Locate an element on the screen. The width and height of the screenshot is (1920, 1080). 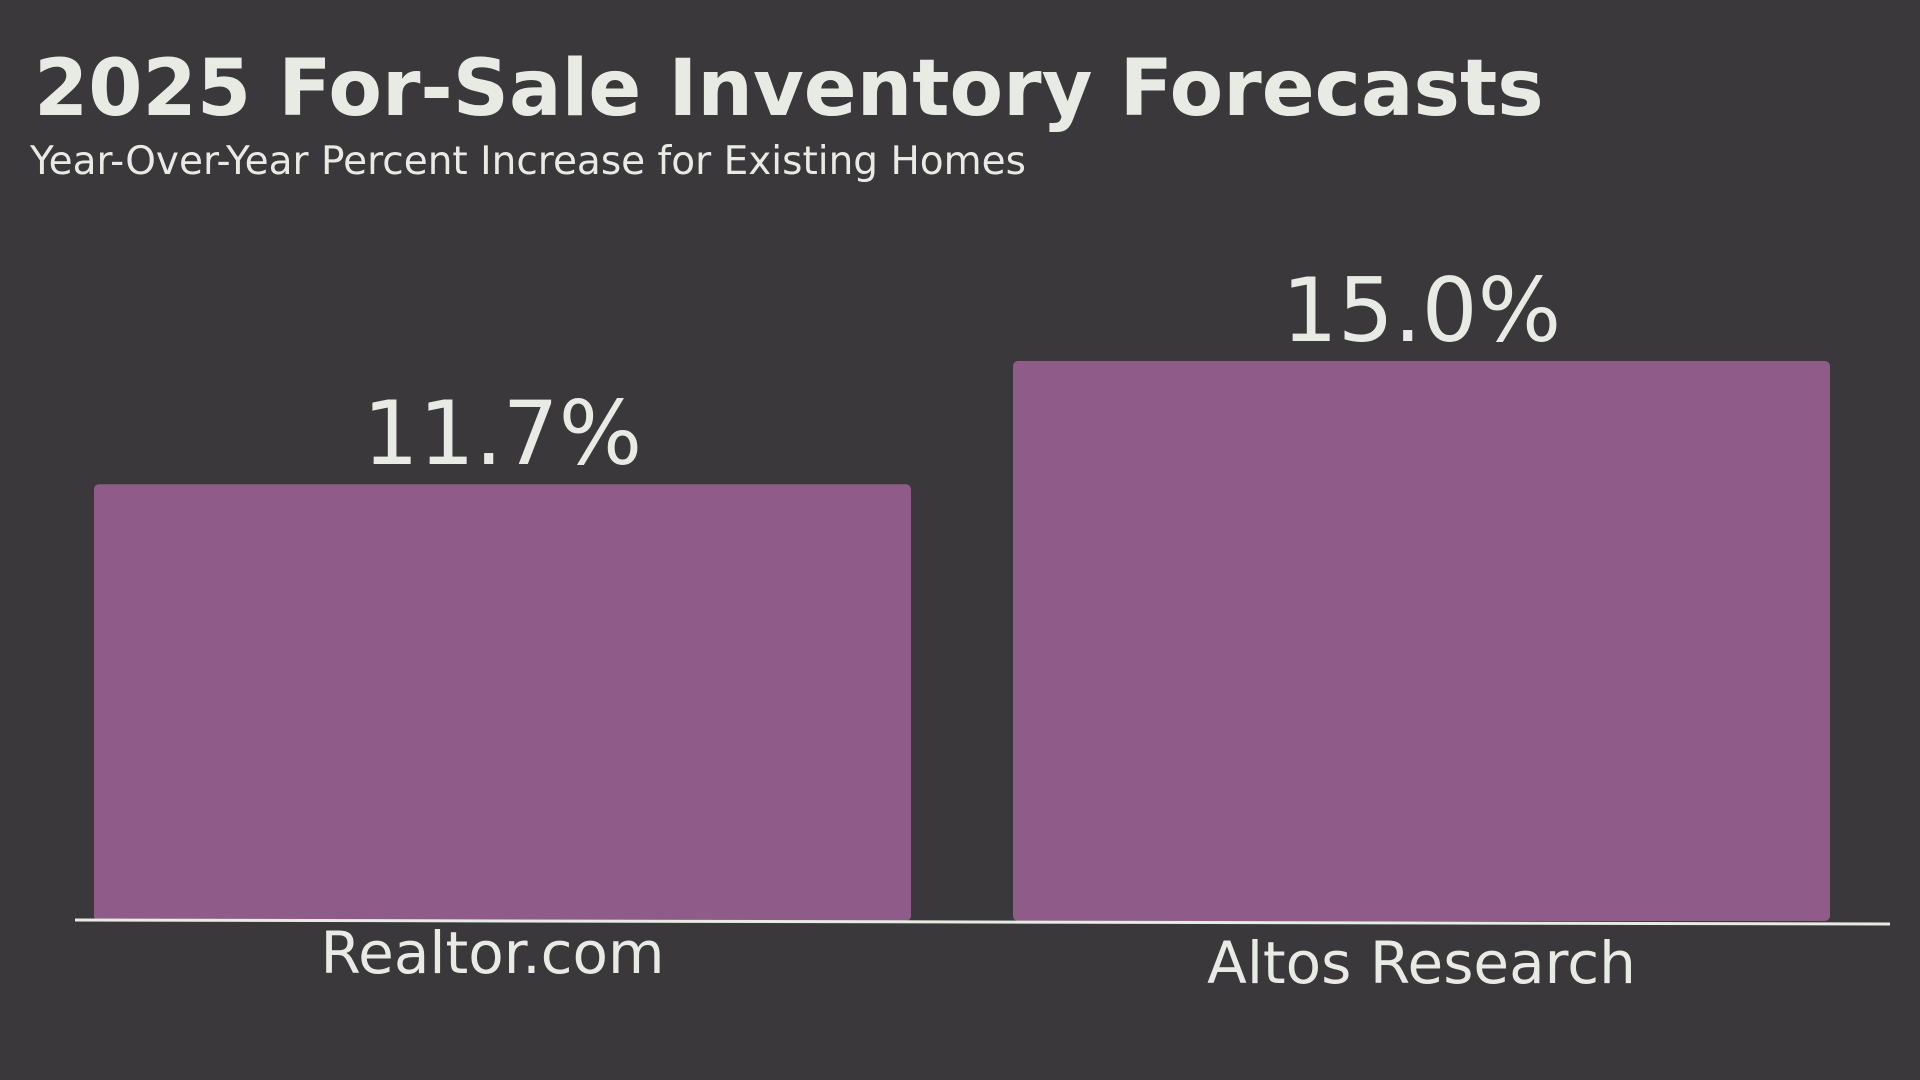
data-label: 15.0% is located at coordinates (1422, 310).